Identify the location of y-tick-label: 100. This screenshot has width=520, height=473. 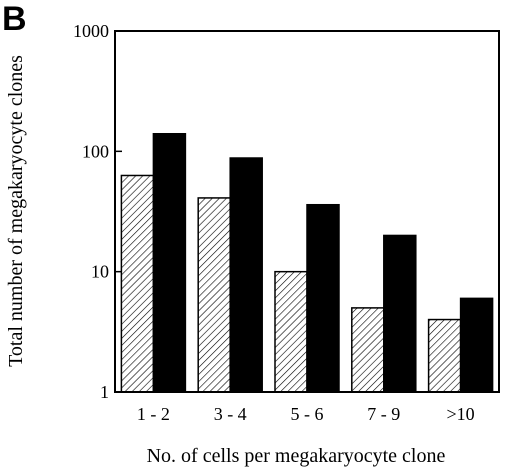
(95, 151).